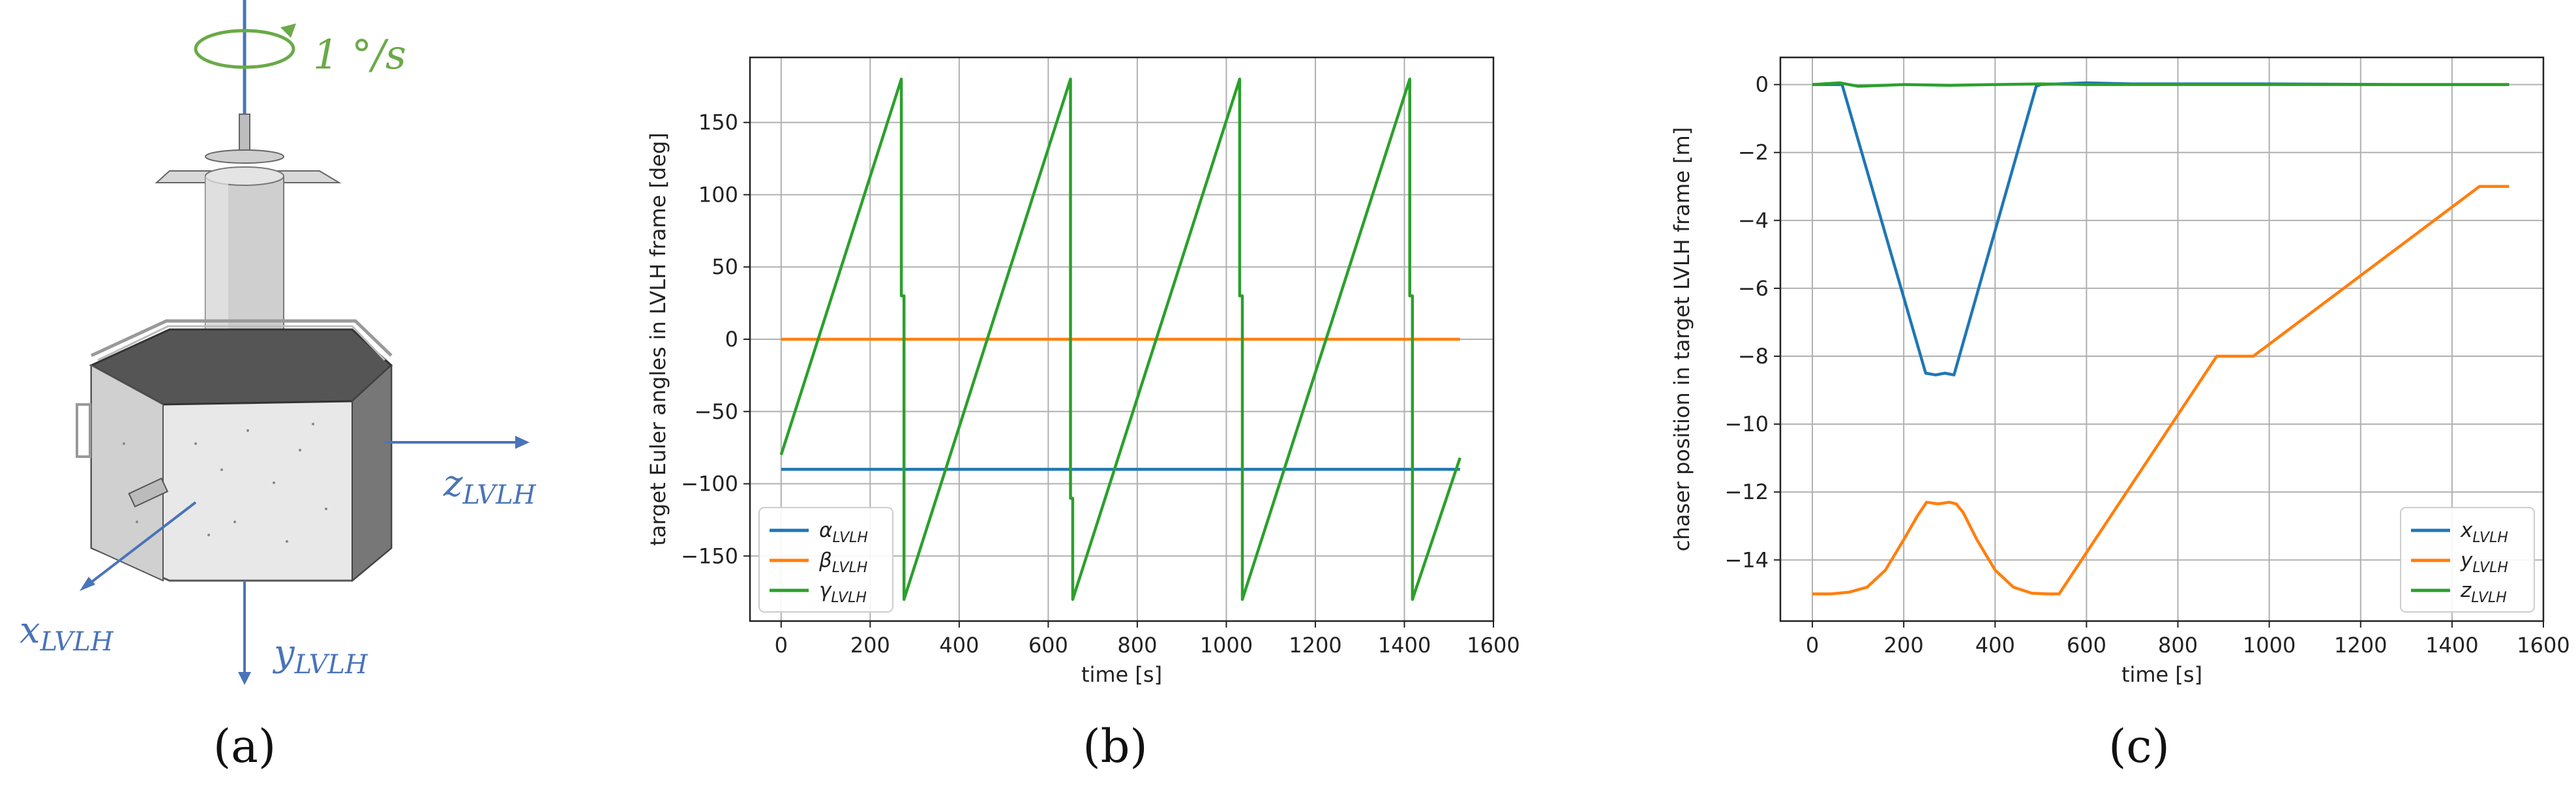 This screenshot has height=792, width=2576. I want to click on legend-entry-x: xLVLH, so click(2484, 532).